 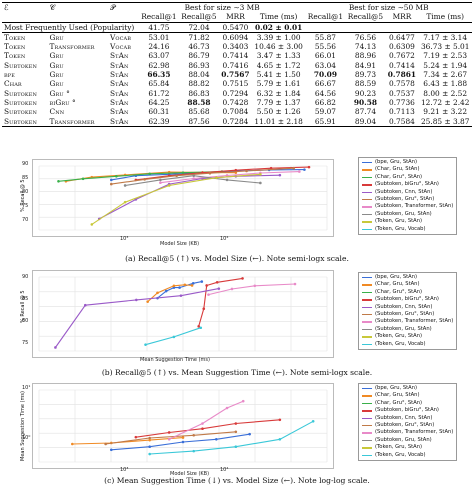 What do you see at coordinates (25, 192) in the screenshot?
I see `panel-a-ytick: 80` at bounding box center [25, 192].